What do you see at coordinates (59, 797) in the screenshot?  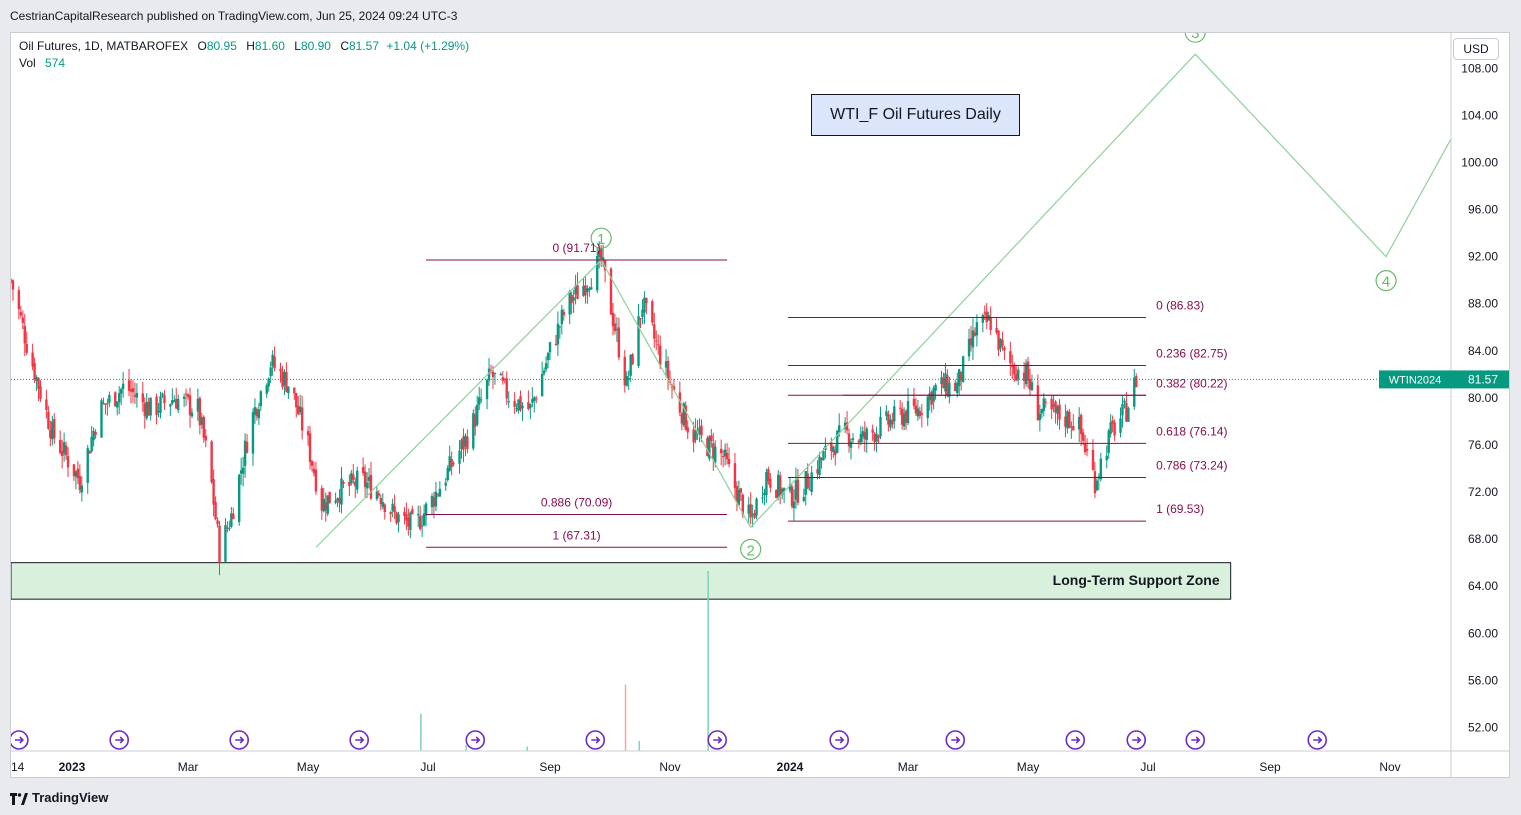 I see `tradingview-footer: TradingView` at bounding box center [59, 797].